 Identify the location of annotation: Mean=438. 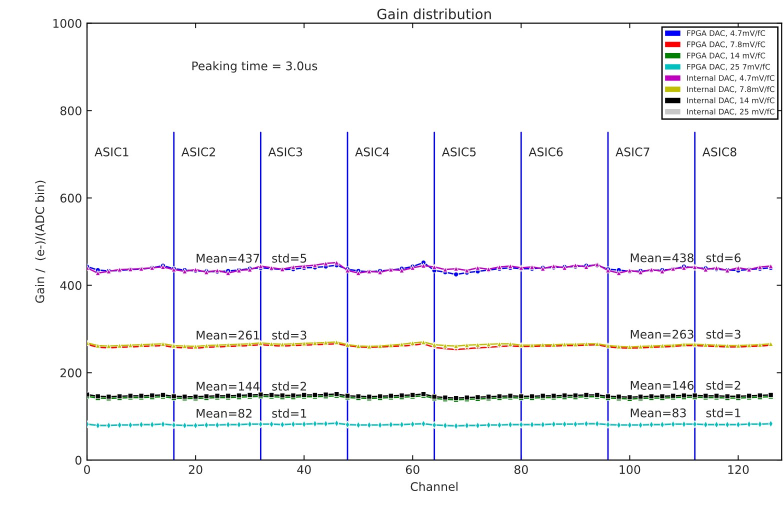
(662, 257).